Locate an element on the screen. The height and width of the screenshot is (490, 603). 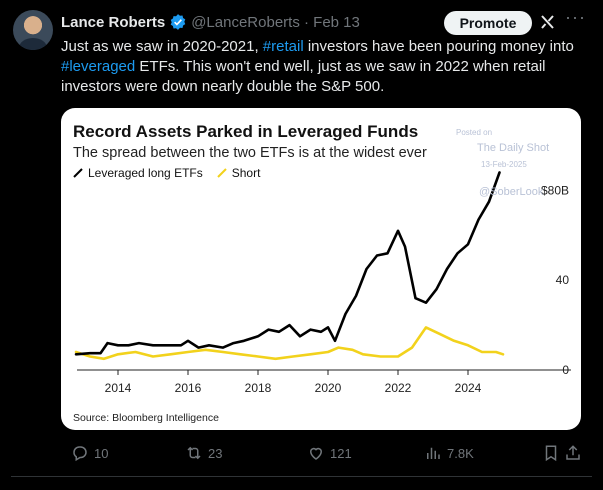
y-tick-label: 0 is located at coordinates (565, 370).